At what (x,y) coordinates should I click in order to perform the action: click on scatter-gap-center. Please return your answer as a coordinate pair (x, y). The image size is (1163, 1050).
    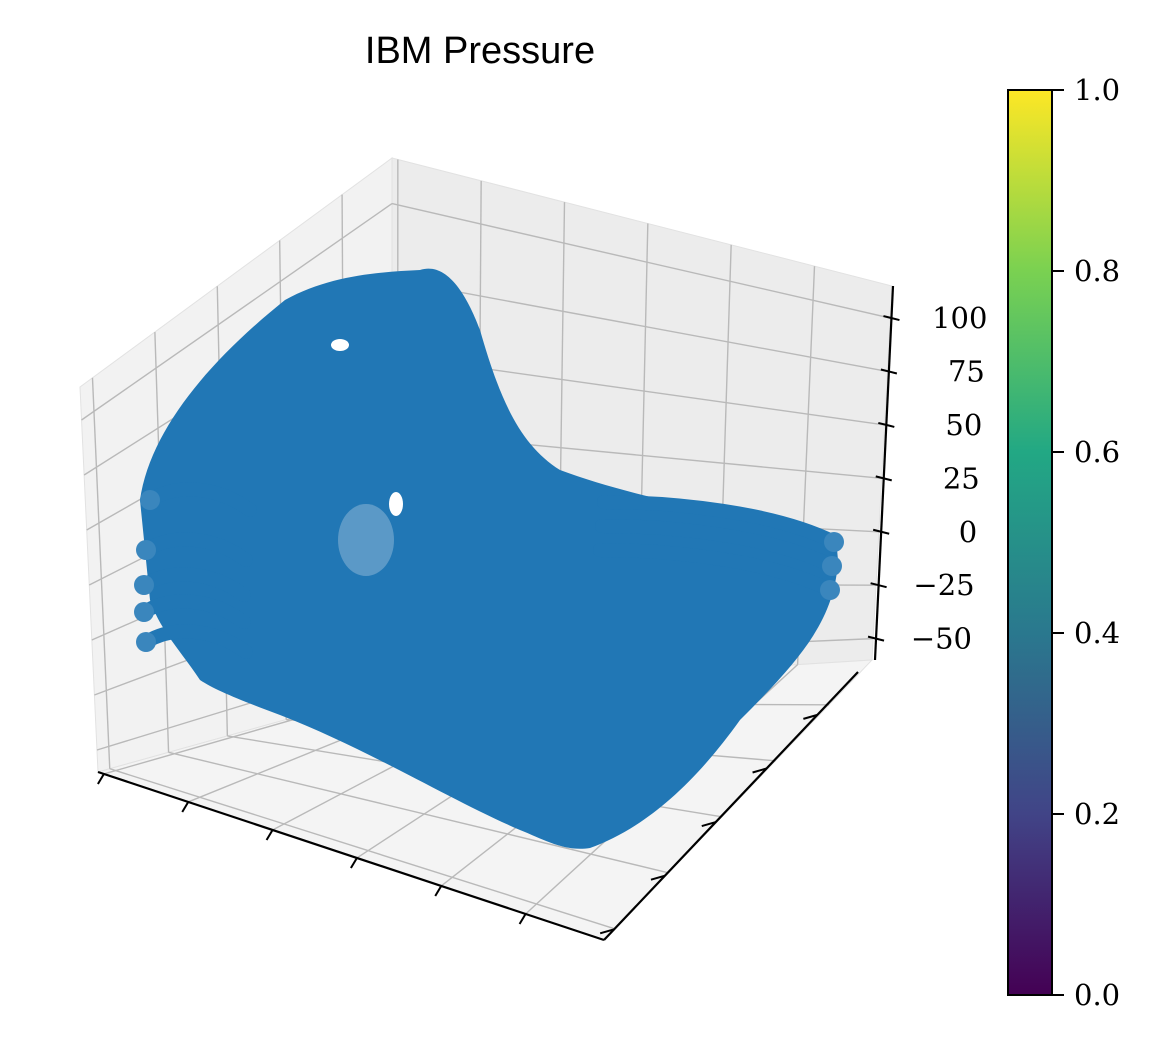
    Looking at the image, I should click on (366, 540).